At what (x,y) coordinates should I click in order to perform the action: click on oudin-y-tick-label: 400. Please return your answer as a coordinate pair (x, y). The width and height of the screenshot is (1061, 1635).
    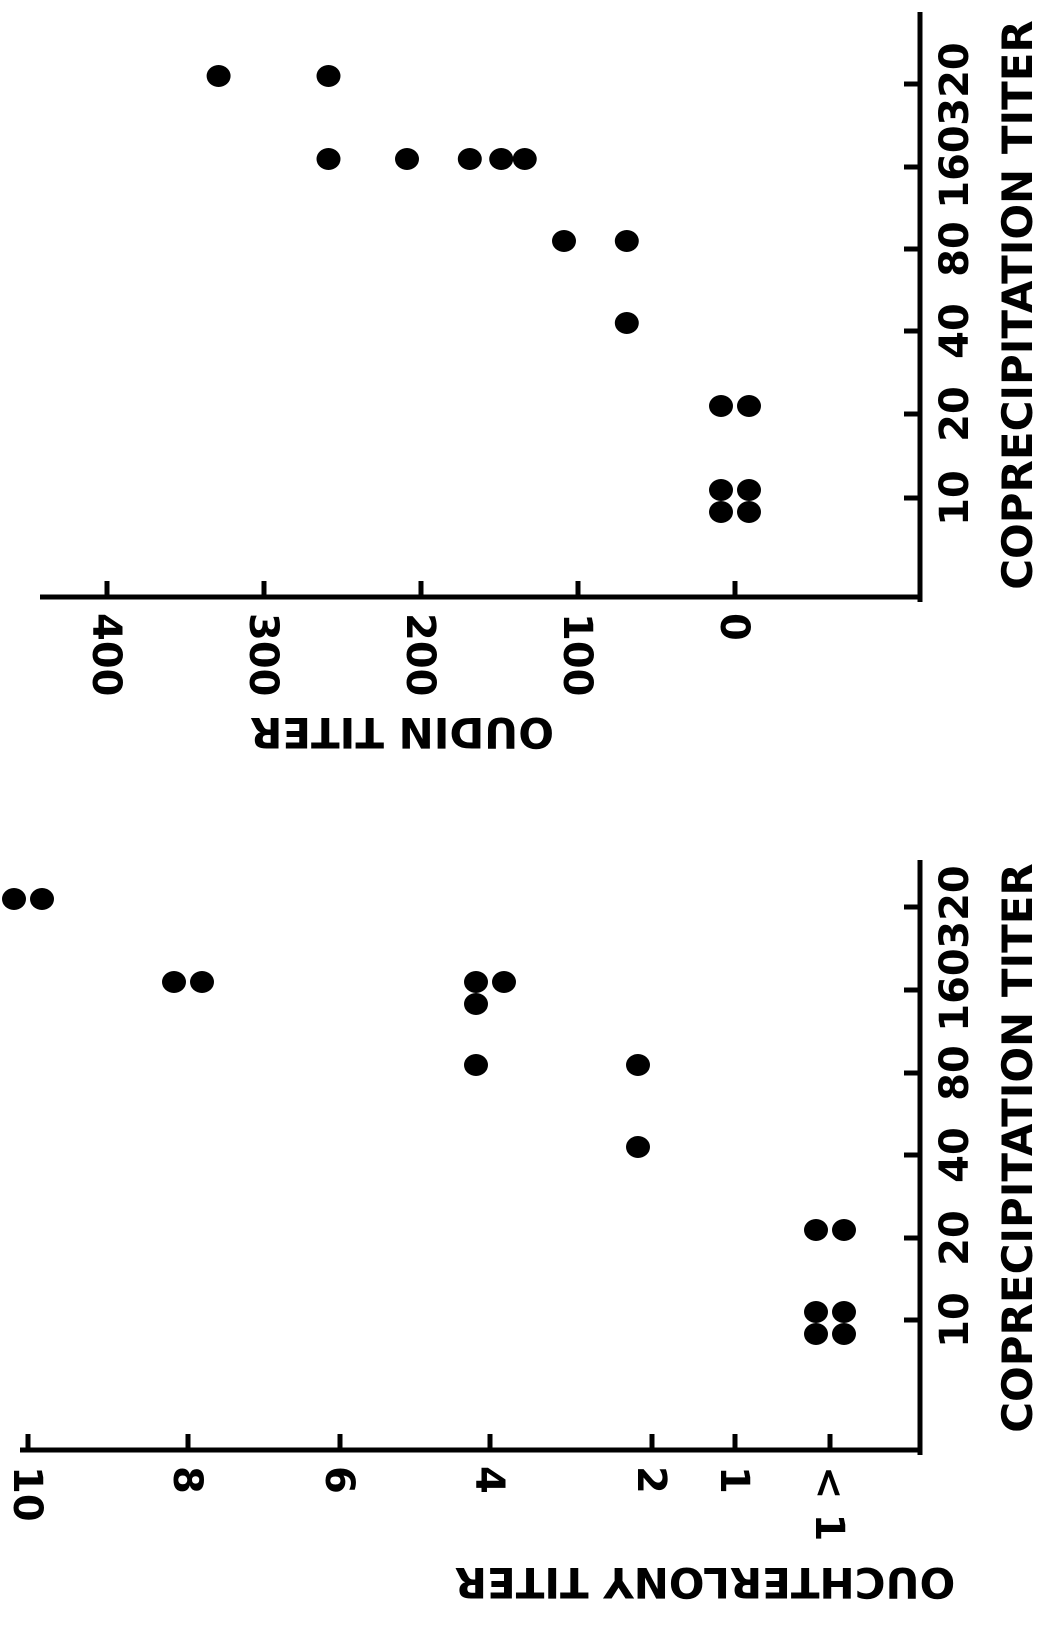
    Looking at the image, I should click on (106, 655).